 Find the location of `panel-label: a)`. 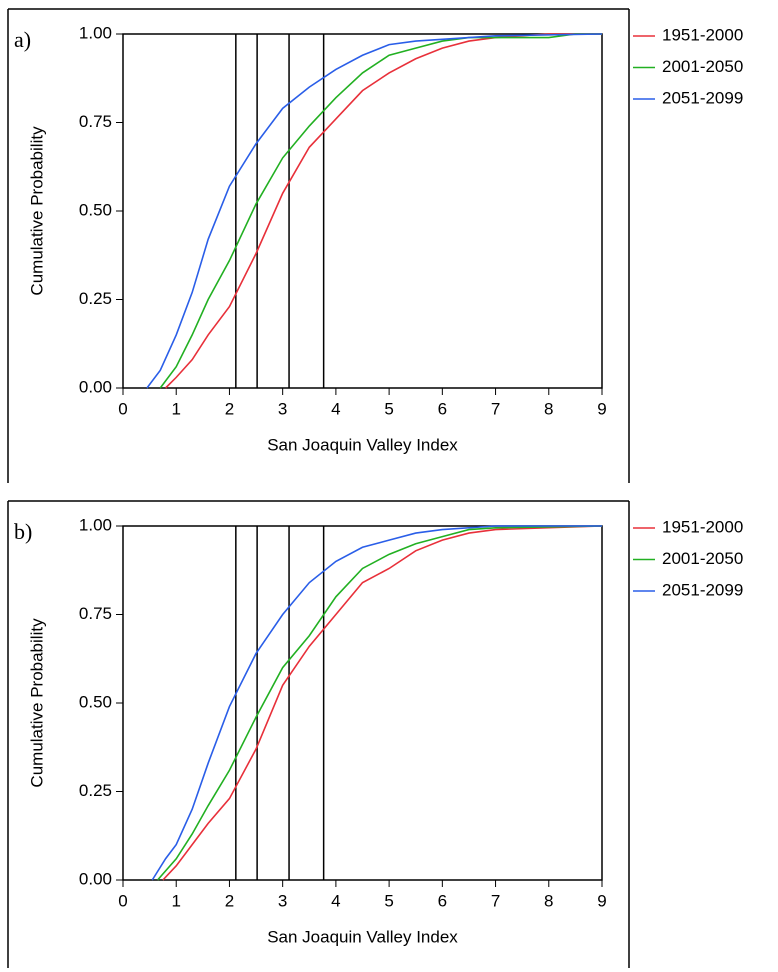

panel-label: a) is located at coordinates (22, 39).